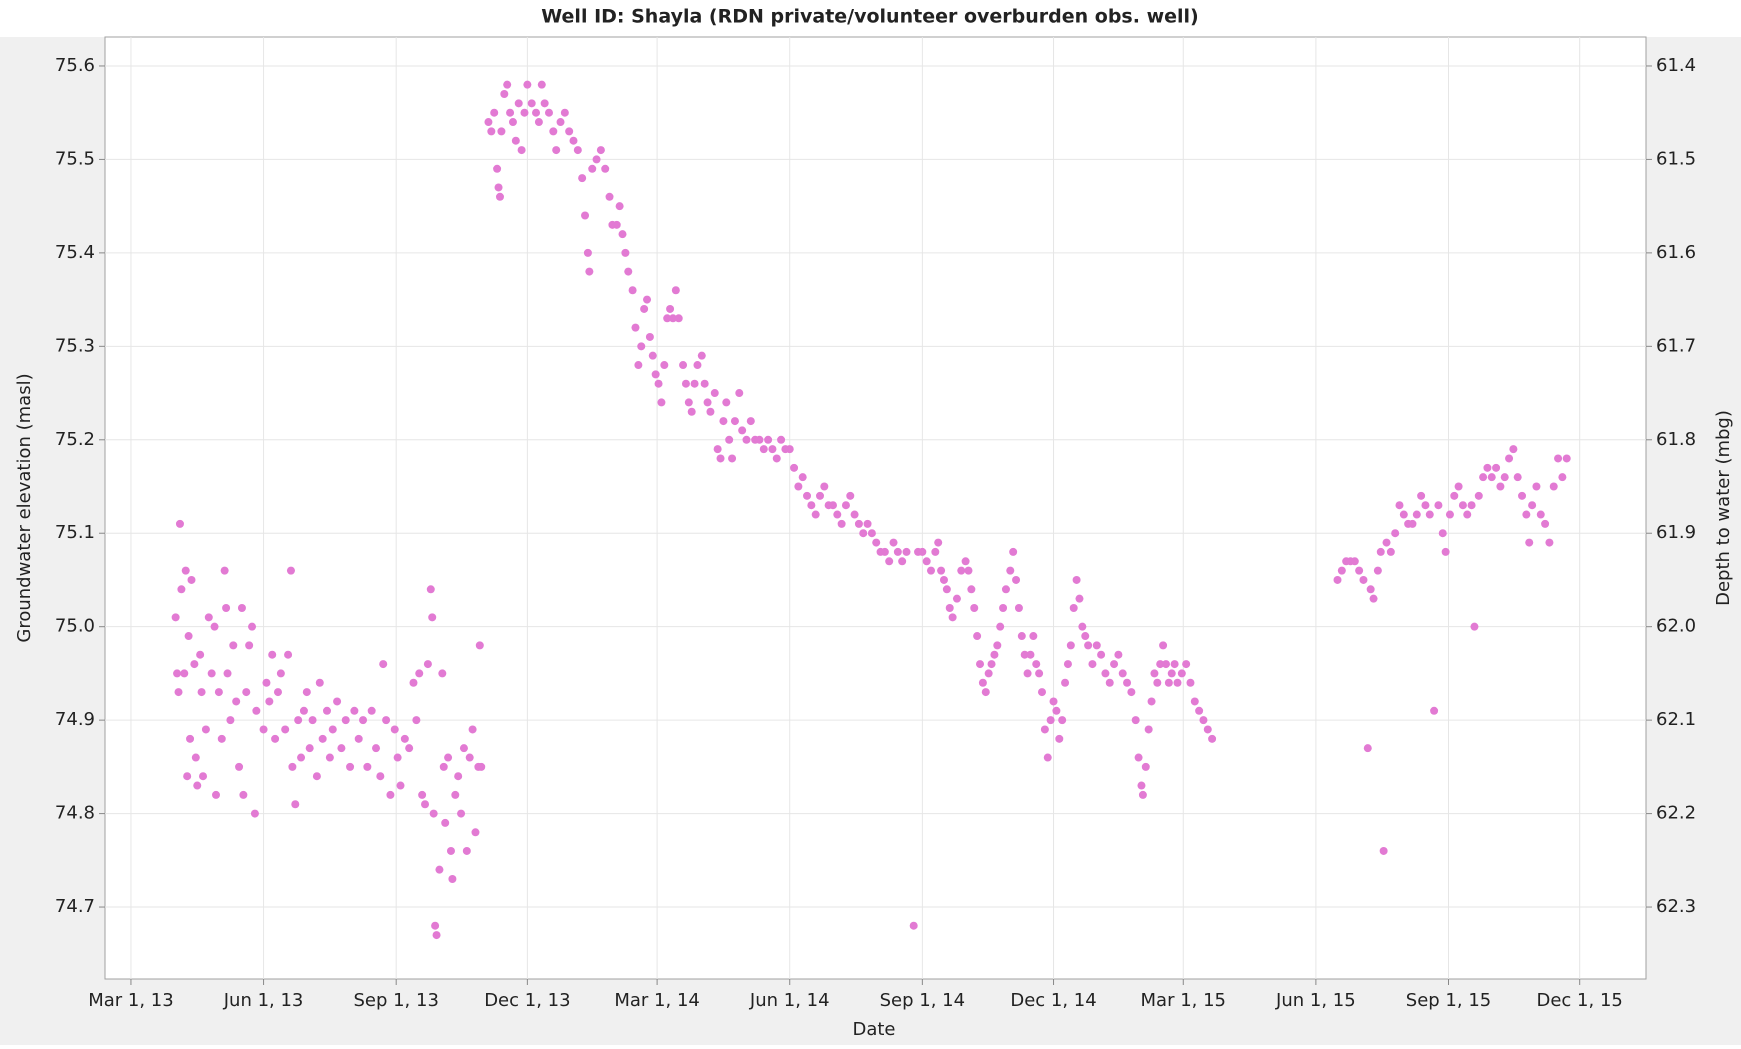  What do you see at coordinates (1676, 345) in the screenshot?
I see `y2-tick-label: 61.7` at bounding box center [1676, 345].